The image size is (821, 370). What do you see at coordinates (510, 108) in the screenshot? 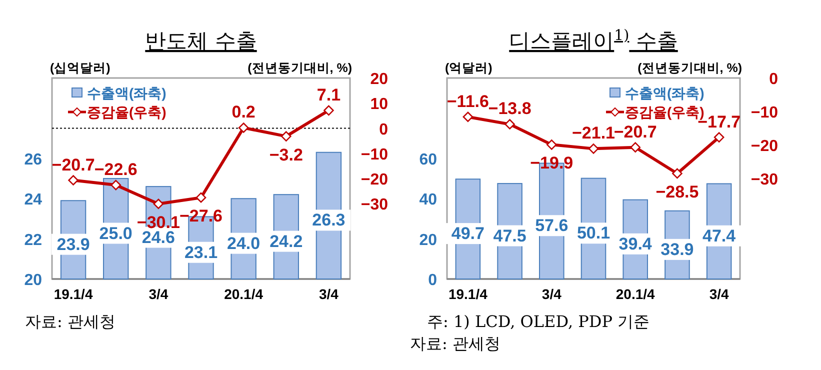
I see `data-label: −13.8` at bounding box center [510, 108].